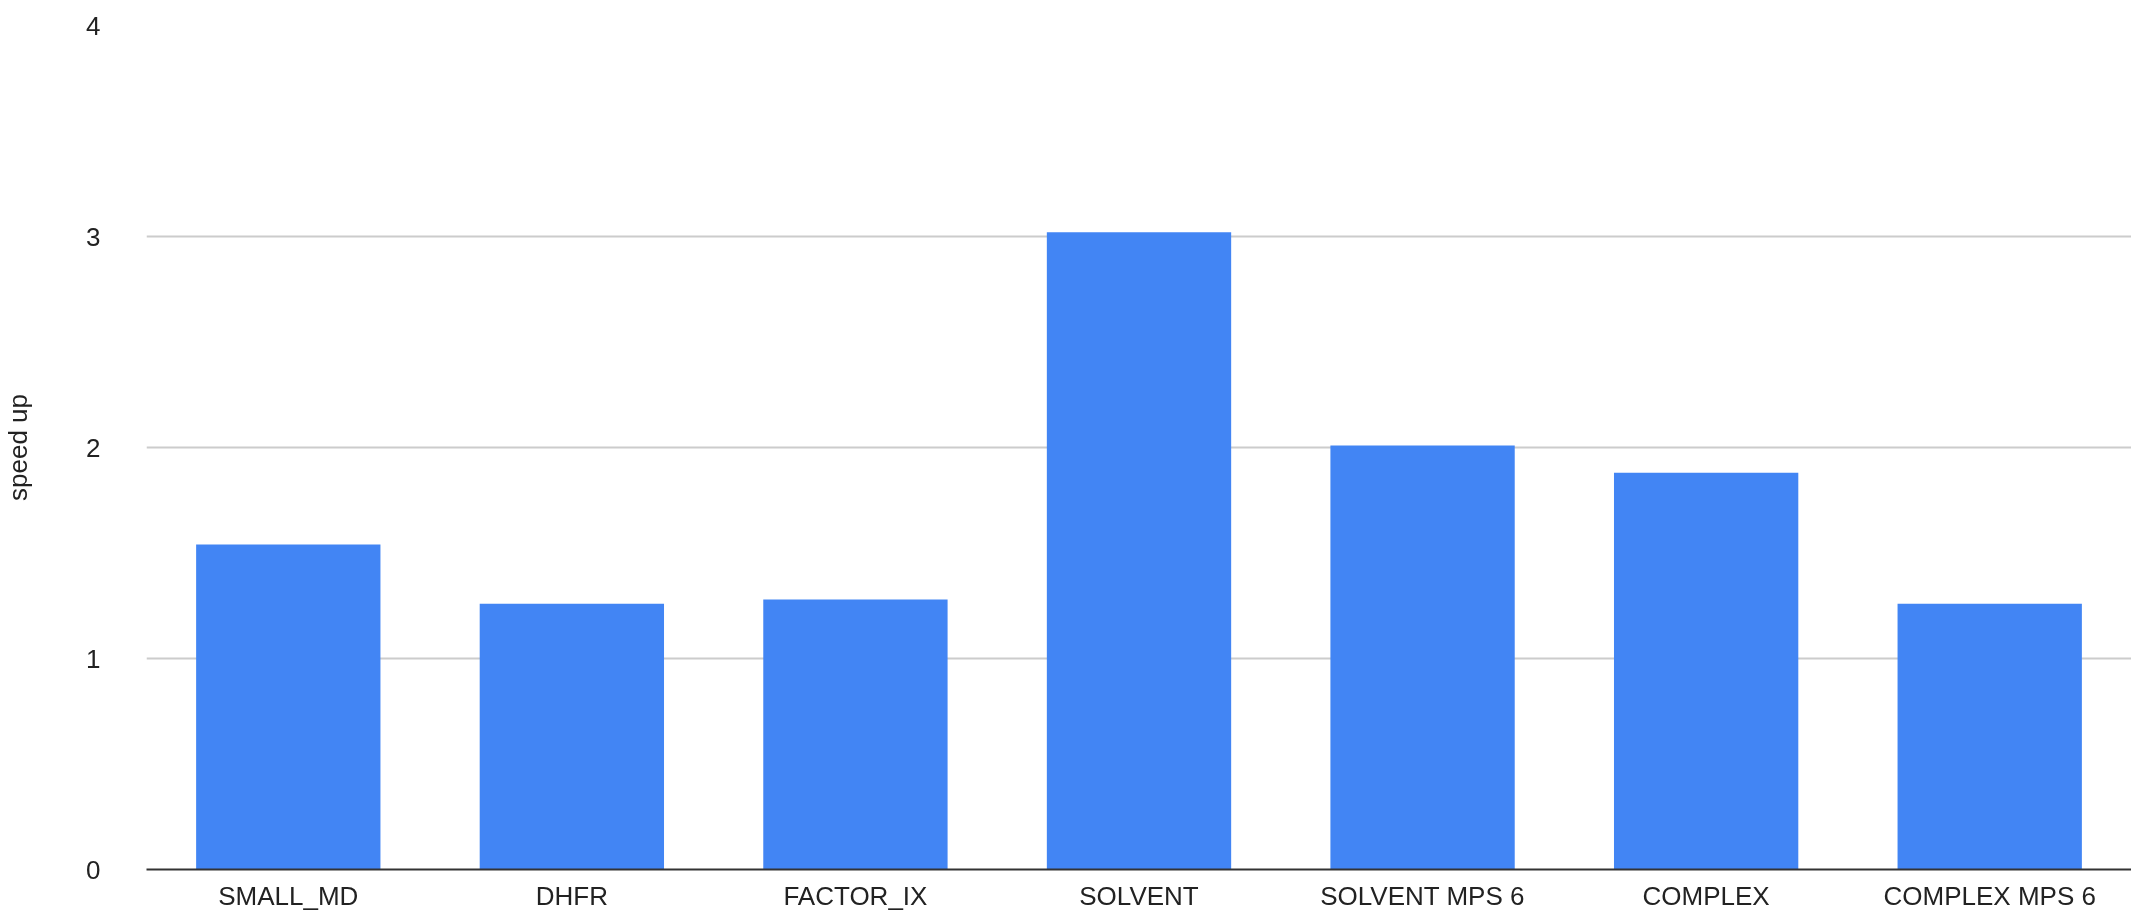  What do you see at coordinates (18, 447) in the screenshot?
I see `y-axis-title: speed up` at bounding box center [18, 447].